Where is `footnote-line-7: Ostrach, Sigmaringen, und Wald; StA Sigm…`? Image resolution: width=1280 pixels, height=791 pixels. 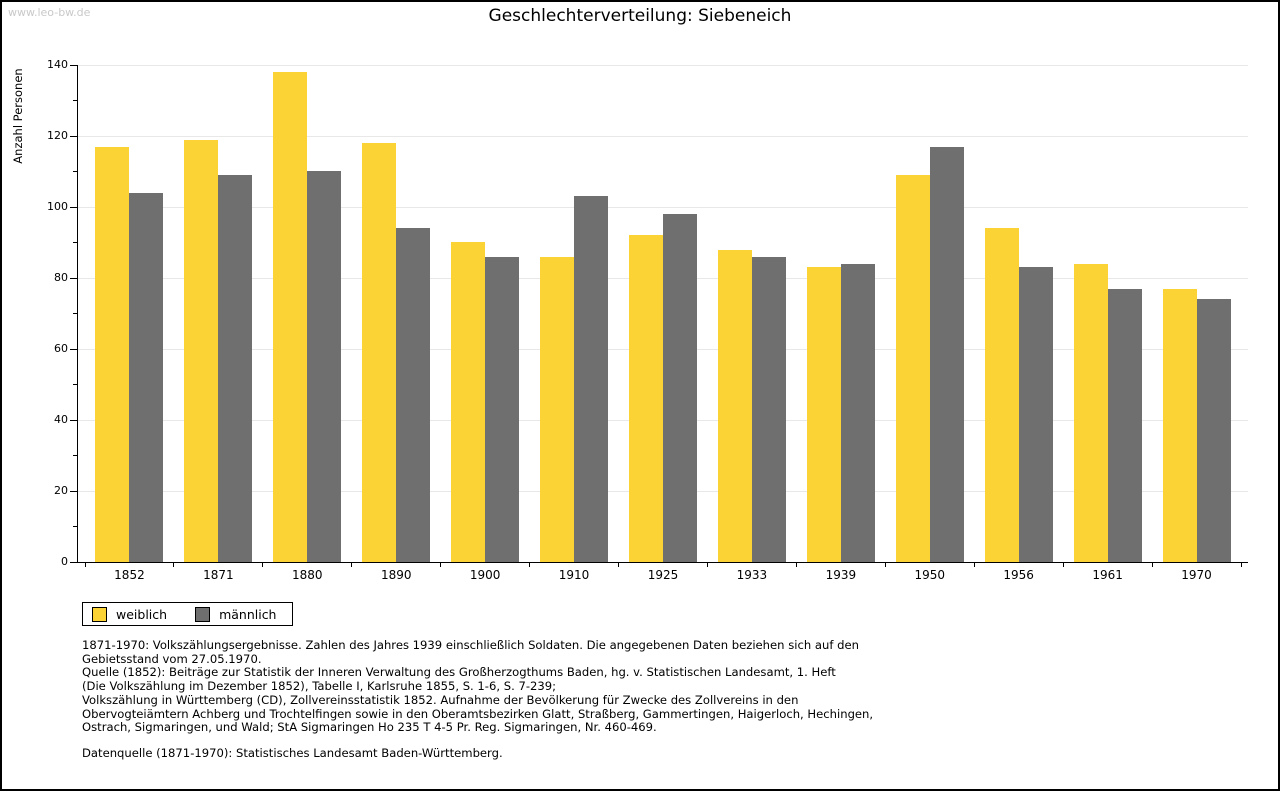 footnote-line-7: Ostrach, Sigmaringen, und Wald; StA Sigm… is located at coordinates (369, 727).